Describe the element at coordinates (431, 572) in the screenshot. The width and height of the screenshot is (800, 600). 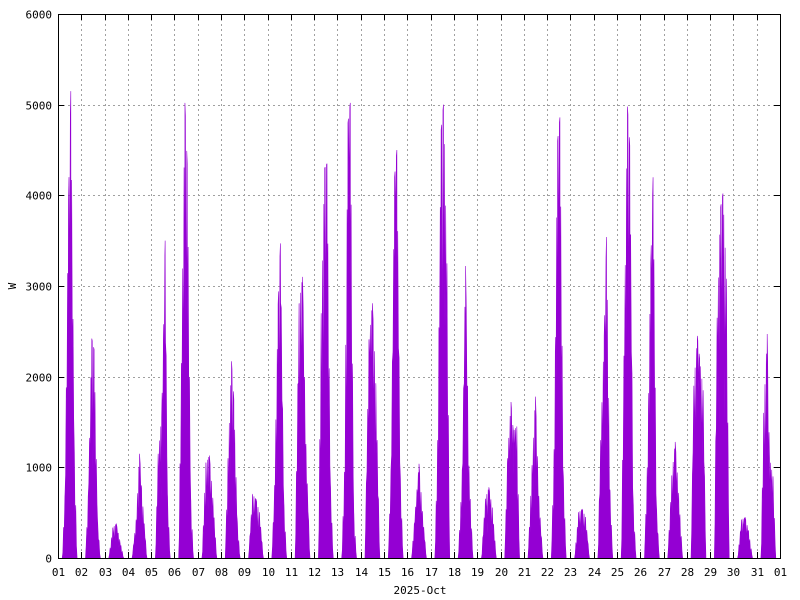
I see `x-tick-label: 17` at that location.